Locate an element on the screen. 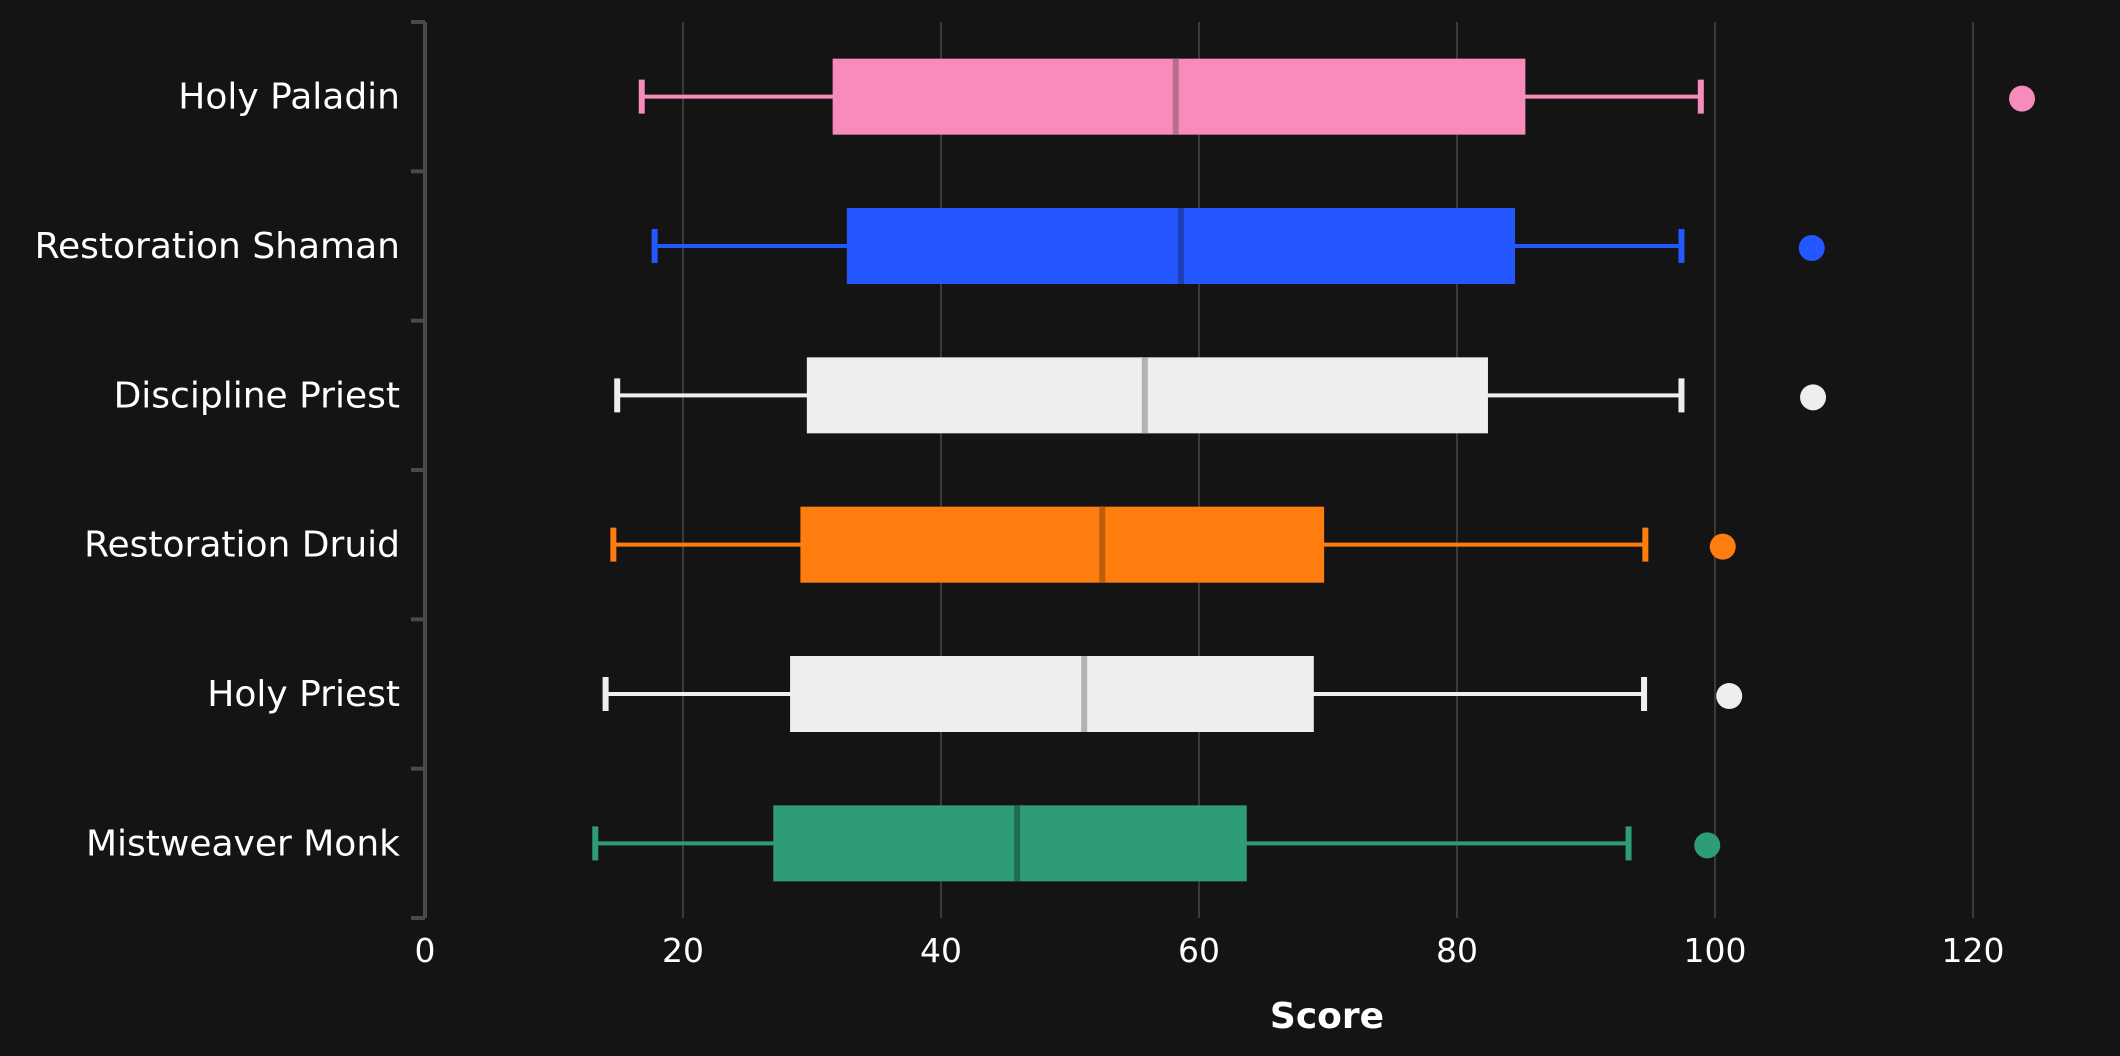 The width and height of the screenshot is (2120, 1056). category-label: Discipline Priest is located at coordinates (257, 395).